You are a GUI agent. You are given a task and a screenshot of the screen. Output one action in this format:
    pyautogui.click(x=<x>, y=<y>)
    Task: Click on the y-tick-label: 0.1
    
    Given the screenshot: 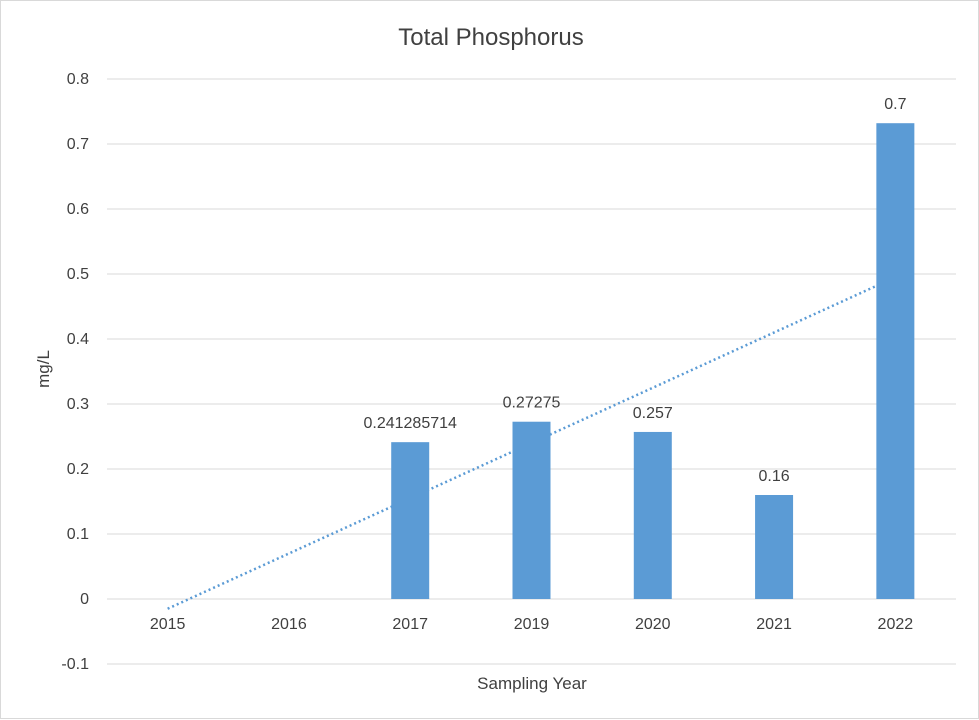 What is the action you would take?
    pyautogui.click(x=78, y=534)
    